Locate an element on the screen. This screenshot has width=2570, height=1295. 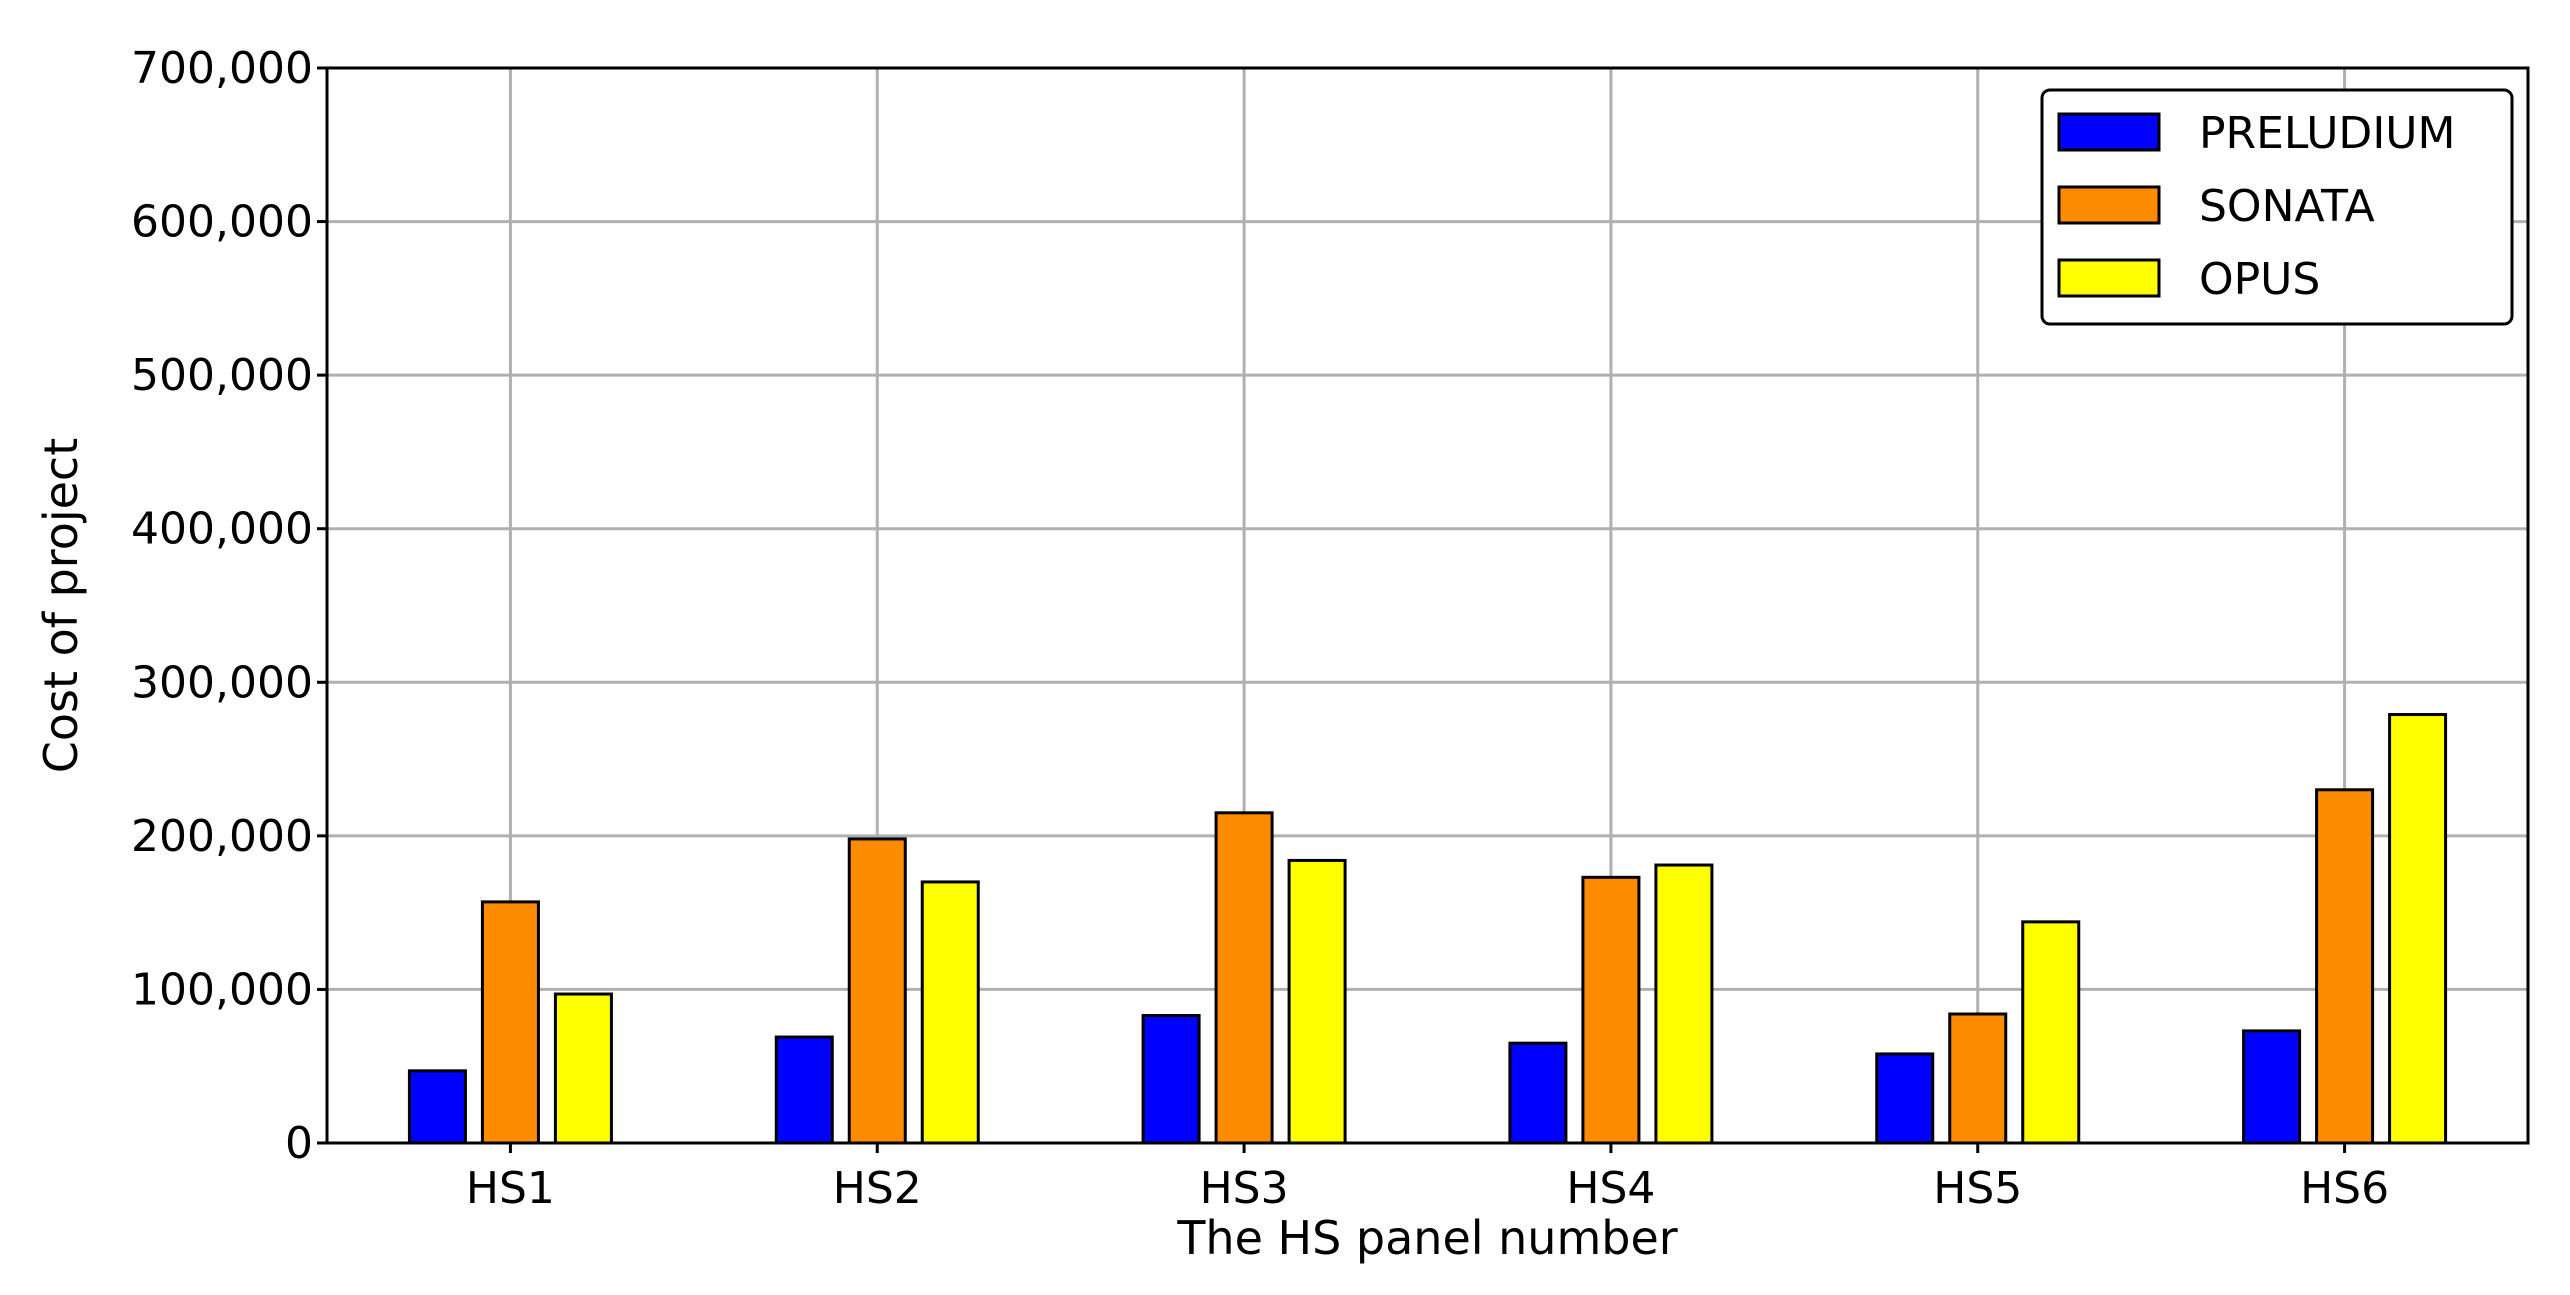
x-tick-label: HS6 is located at coordinates (2344, 1188).